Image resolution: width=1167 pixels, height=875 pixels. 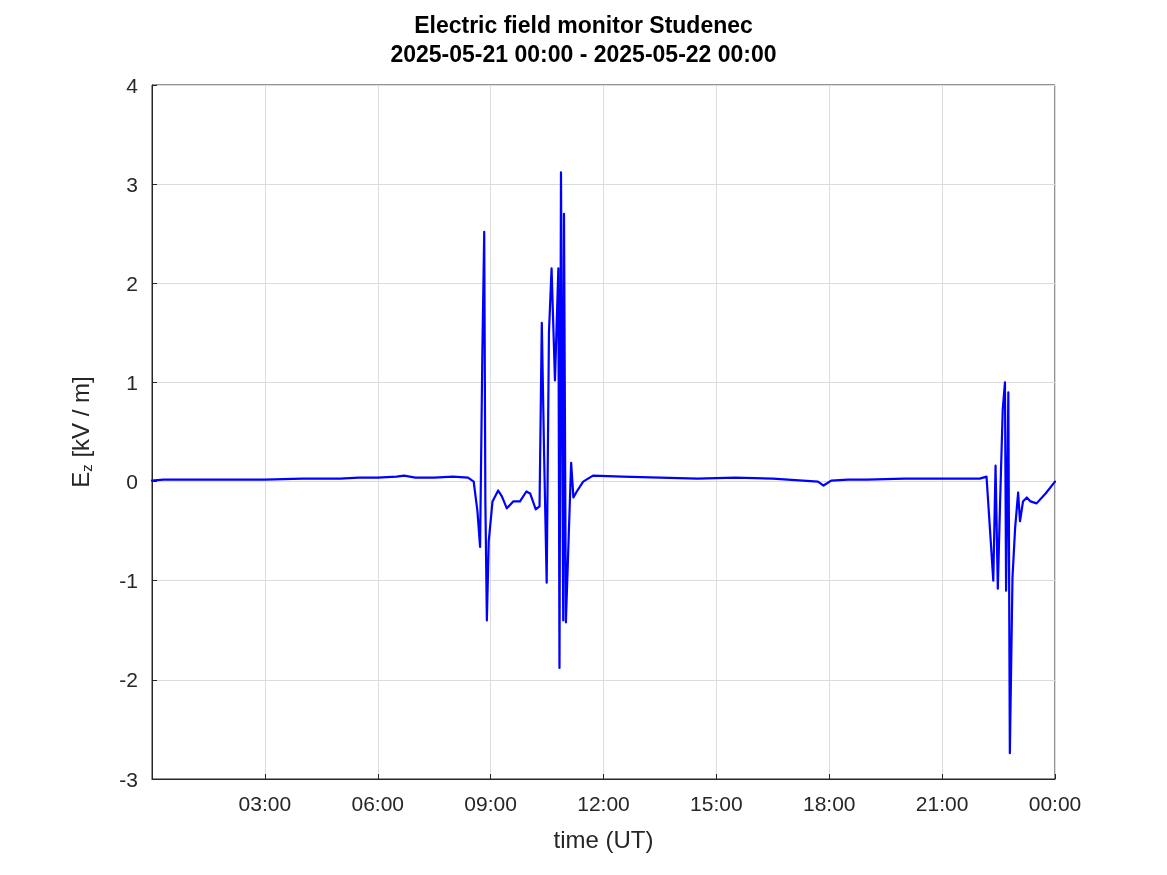 I want to click on x-tick-label: 06:00, so click(x=378, y=803).